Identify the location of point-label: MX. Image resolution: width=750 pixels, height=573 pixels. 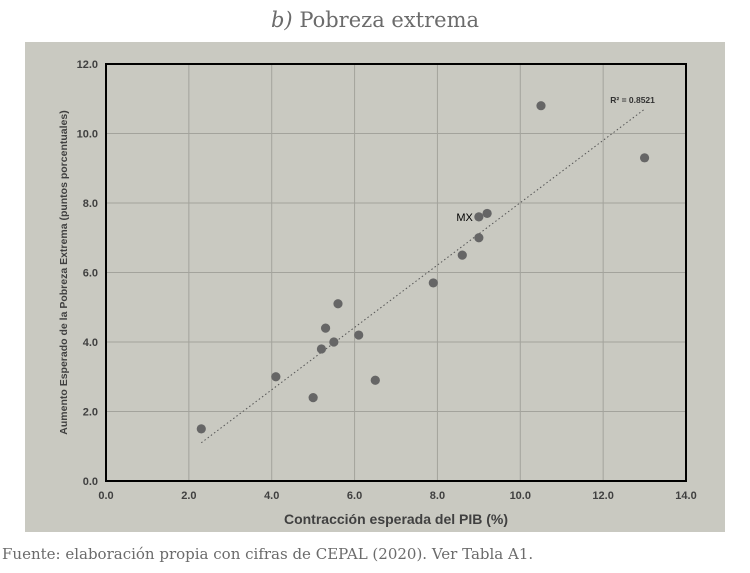
(464, 218).